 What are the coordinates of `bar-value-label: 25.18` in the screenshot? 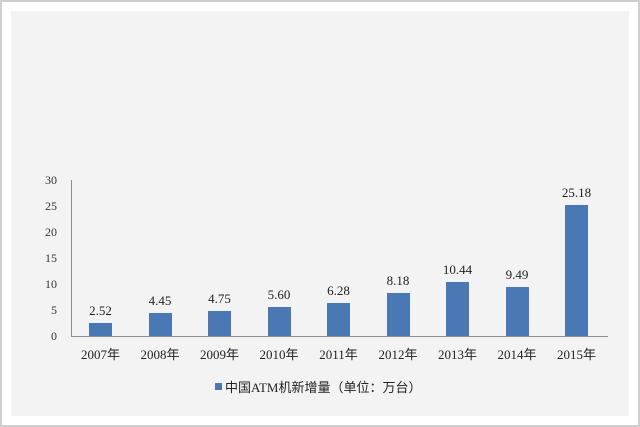 It's located at (576, 193).